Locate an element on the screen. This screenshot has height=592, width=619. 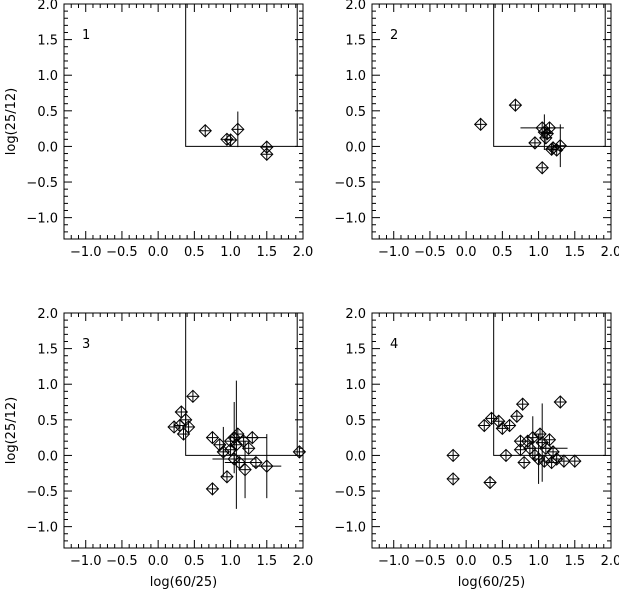
panel-label: 4 is located at coordinates (394, 344).